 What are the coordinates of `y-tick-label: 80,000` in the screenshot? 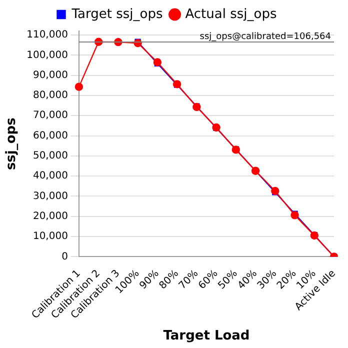 It's located at (50, 96).